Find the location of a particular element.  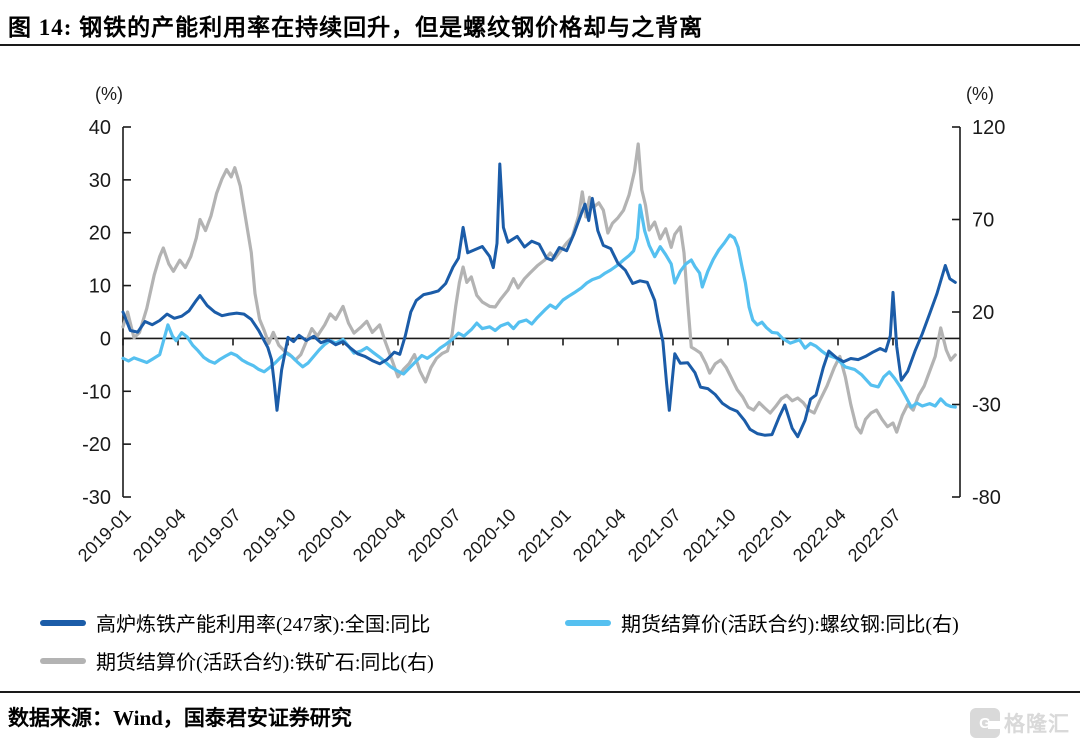

left-axis-tick-label: 40 is located at coordinates (100, 128).